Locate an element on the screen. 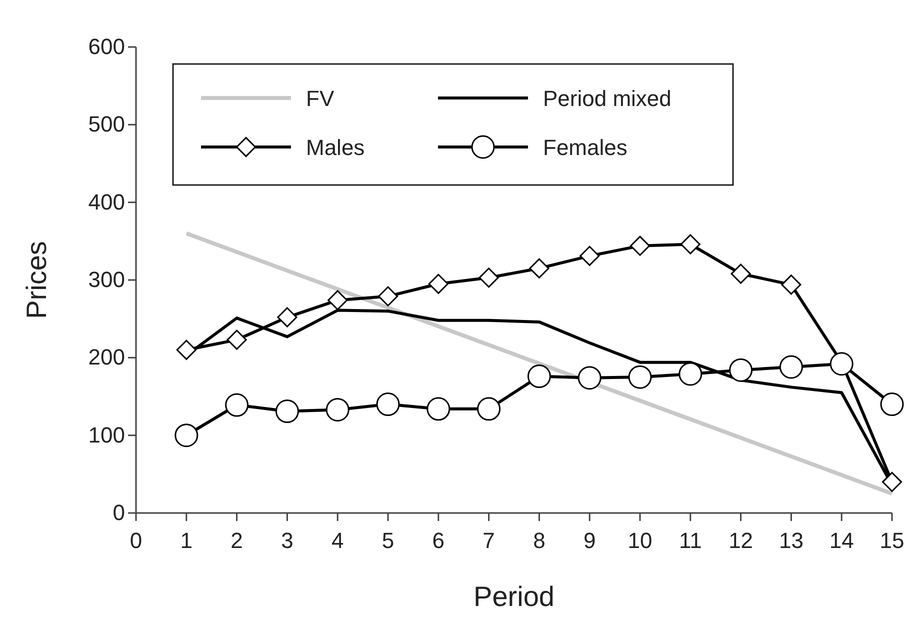 Image resolution: width=915 pixels, height=634 pixels. x-tick-label: 8 is located at coordinates (539, 541).